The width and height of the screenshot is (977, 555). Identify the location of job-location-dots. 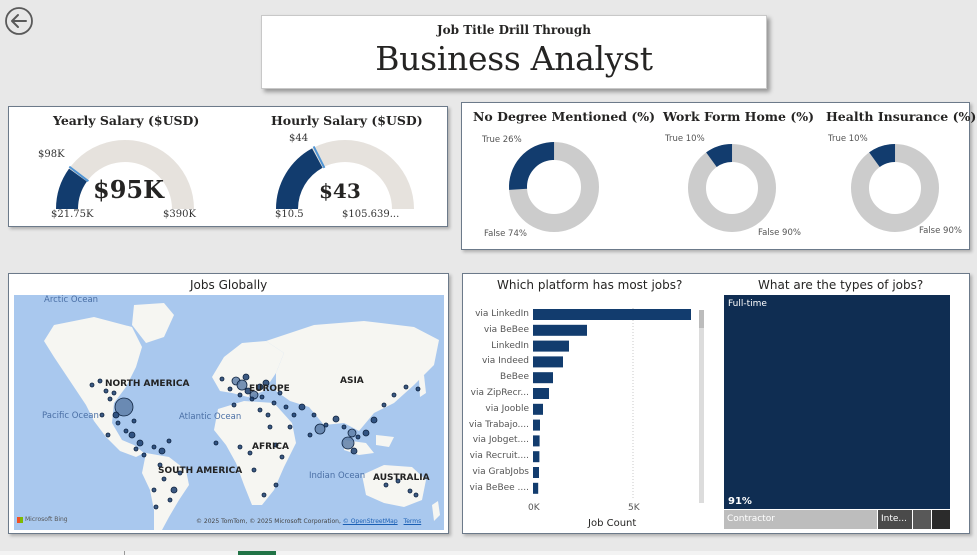
(255, 441).